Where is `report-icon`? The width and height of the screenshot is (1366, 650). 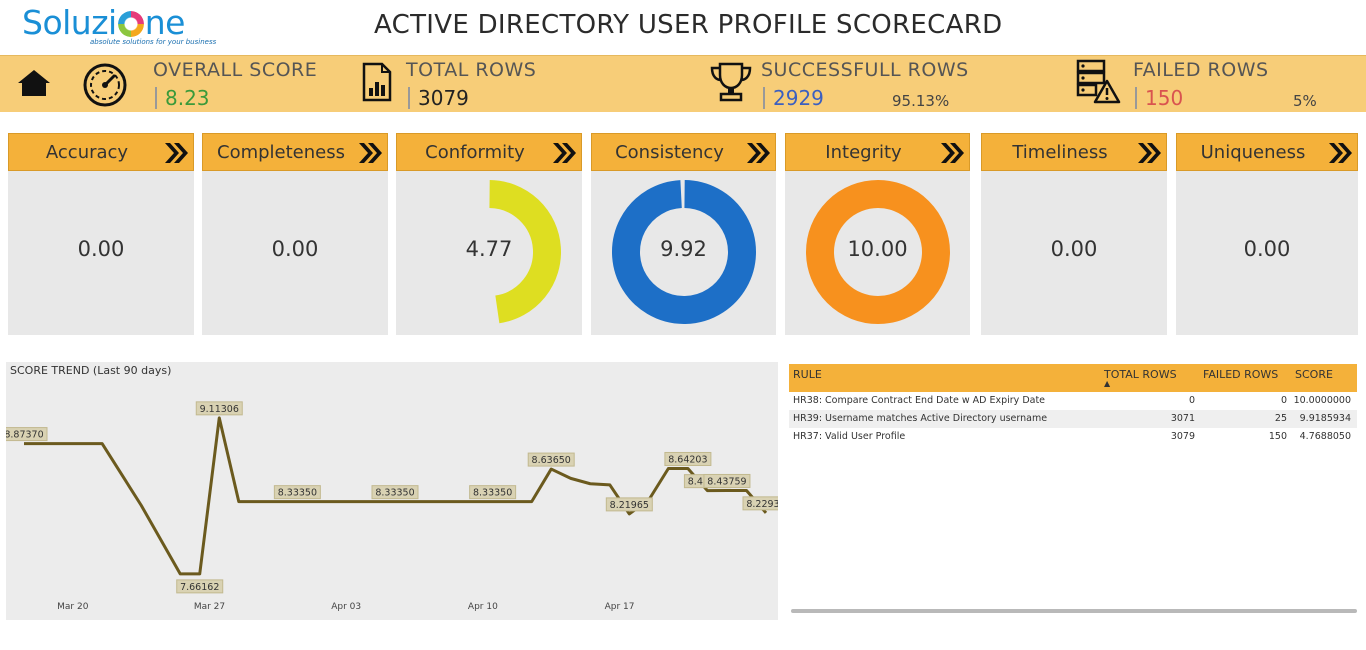
report-icon is located at coordinates (377, 82).